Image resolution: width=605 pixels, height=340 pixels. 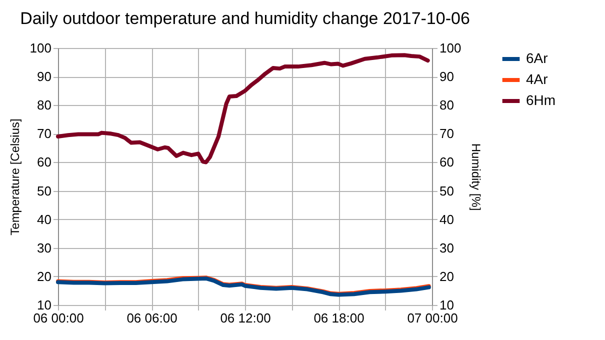 I want to click on y-axis-title: Temperature [Celsius], so click(x=15, y=177).